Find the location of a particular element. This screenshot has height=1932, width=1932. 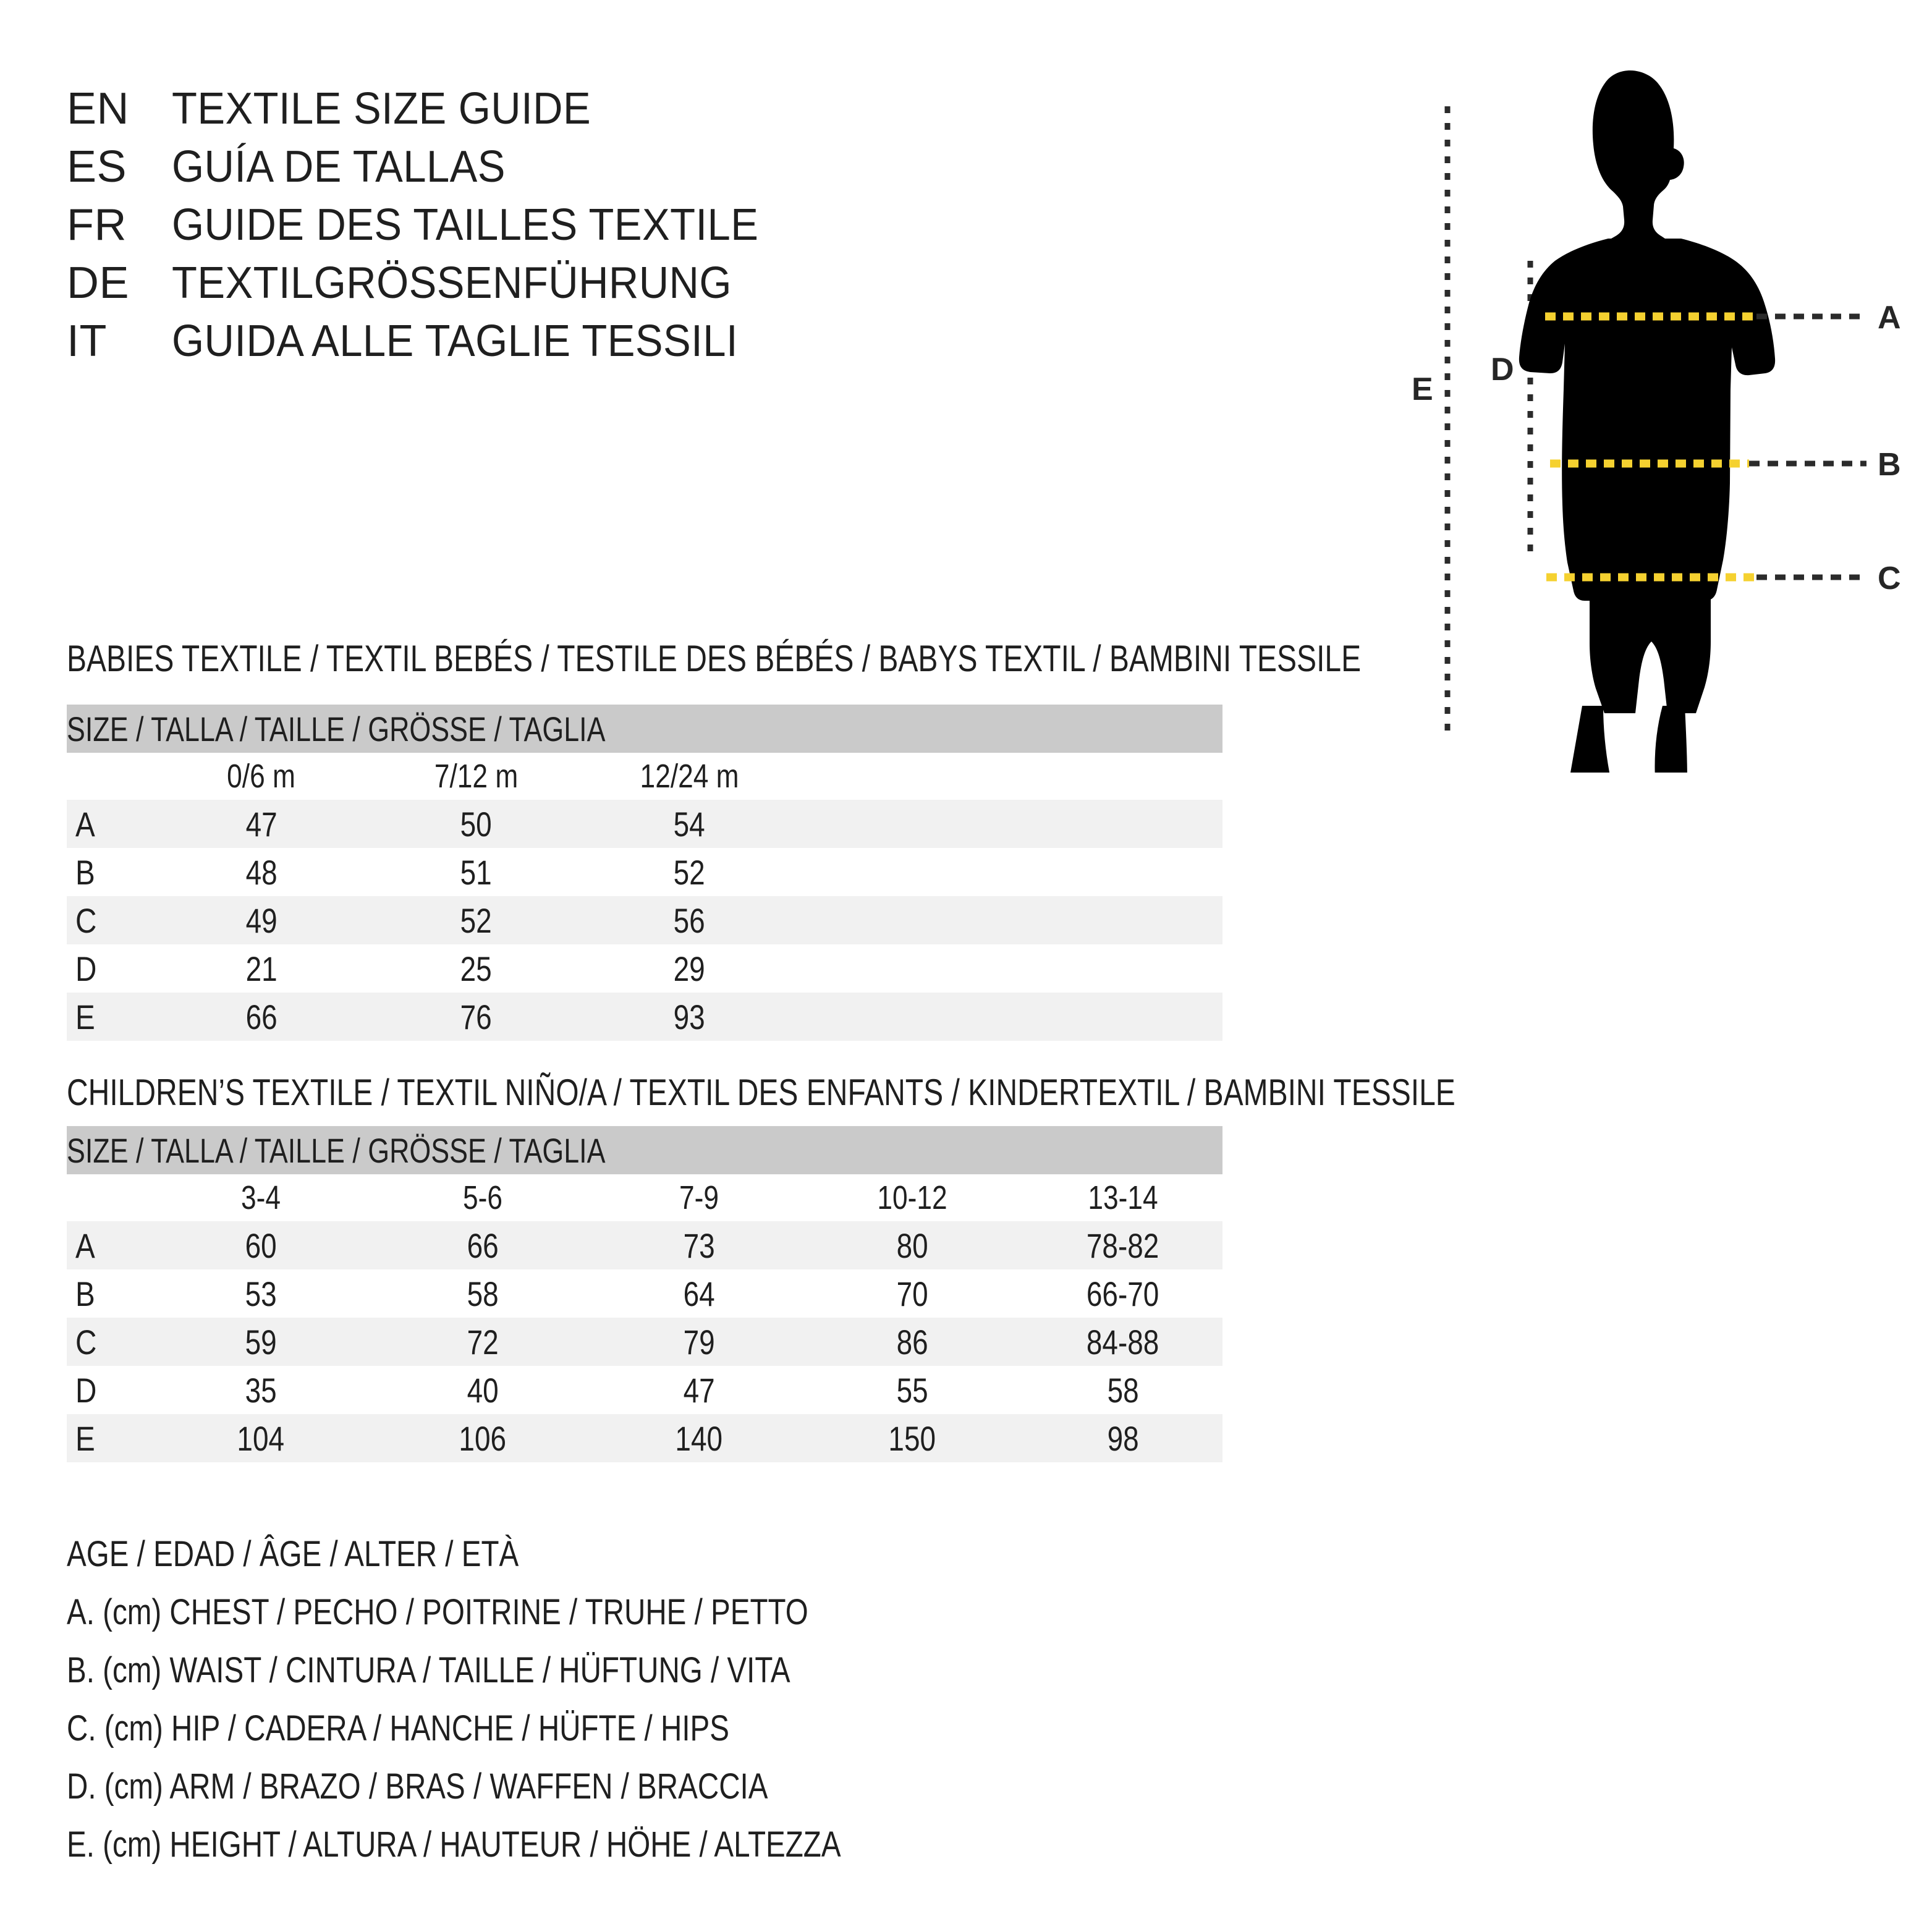

babies-band-row: SIZE / TALLA / TAILLE / GRÖSSE / TAGLIA is located at coordinates (644, 729).